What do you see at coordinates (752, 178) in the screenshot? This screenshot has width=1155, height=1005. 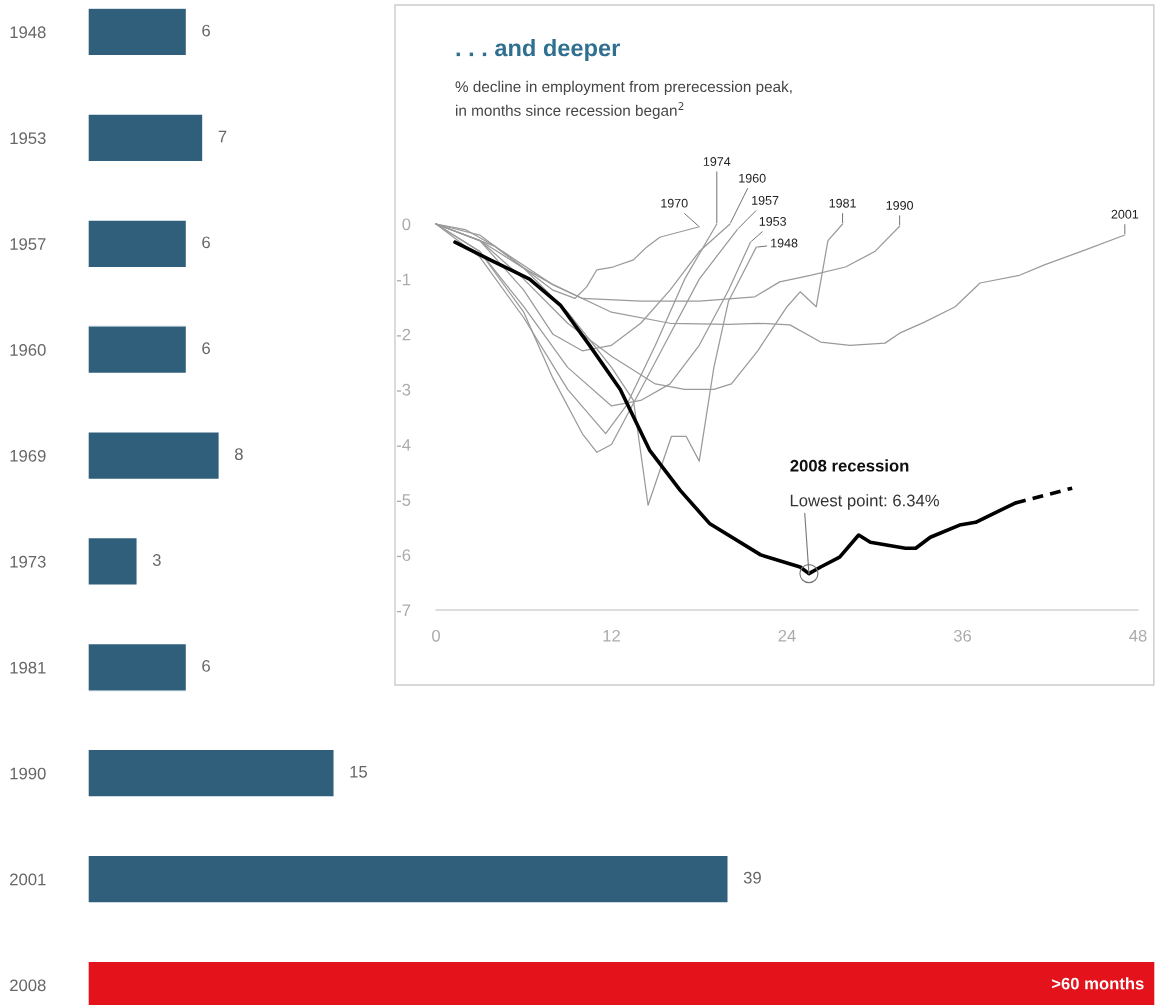 I see `text: 1960` at bounding box center [752, 178].